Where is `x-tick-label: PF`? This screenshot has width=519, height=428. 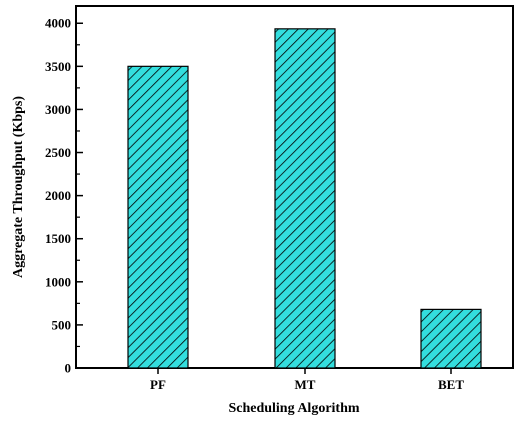 x-tick-label: PF is located at coordinates (158, 384).